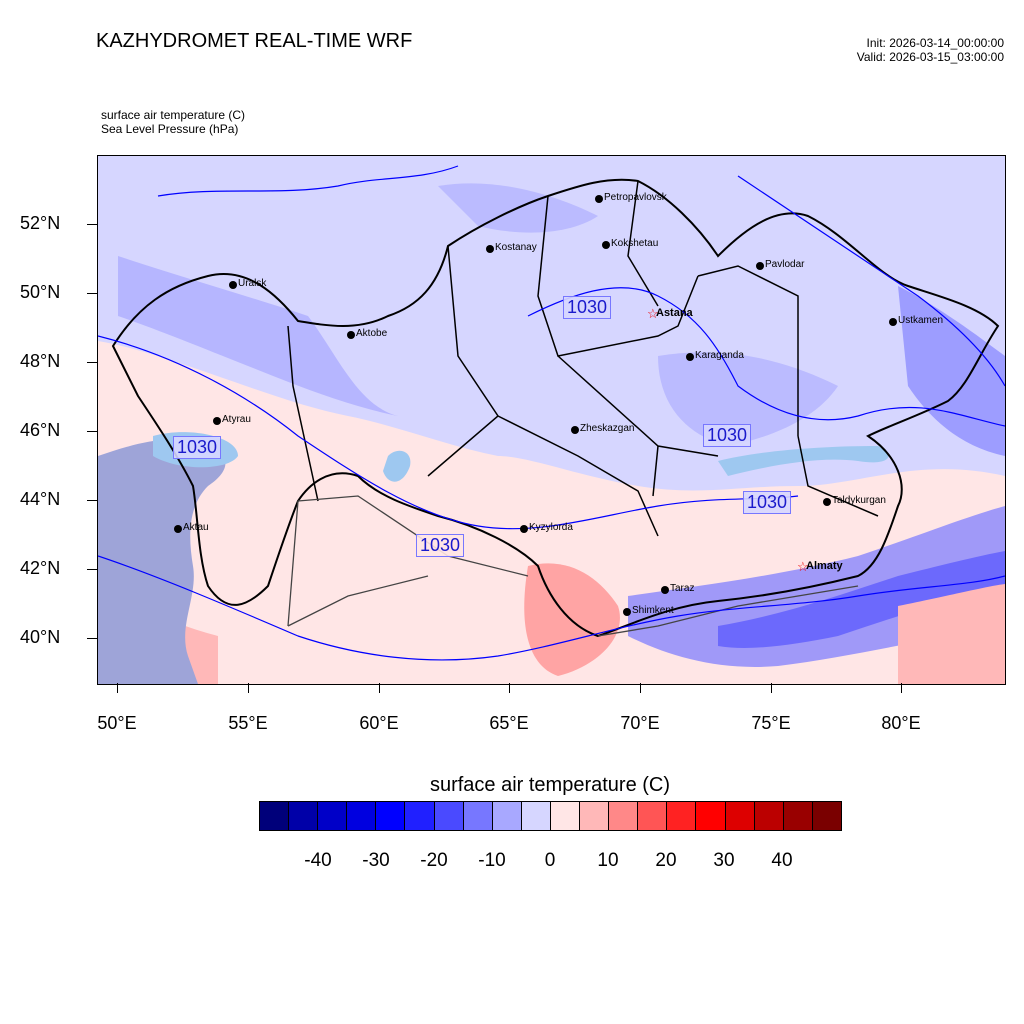 The image size is (1024, 1024). I want to click on city-label: Aktau, so click(196, 527).